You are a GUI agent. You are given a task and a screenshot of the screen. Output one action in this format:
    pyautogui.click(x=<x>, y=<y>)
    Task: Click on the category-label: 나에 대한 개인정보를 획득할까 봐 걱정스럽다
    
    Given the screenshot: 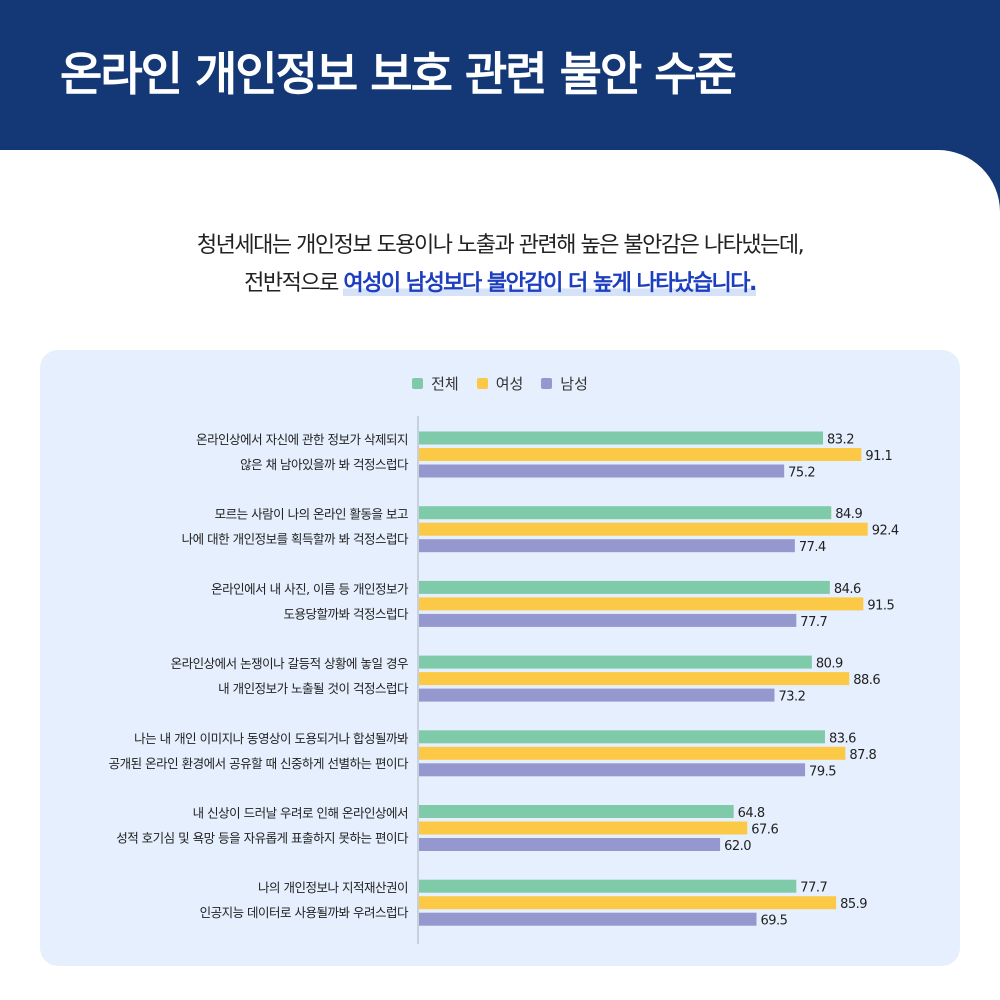 What is the action you would take?
    pyautogui.click(x=295, y=539)
    